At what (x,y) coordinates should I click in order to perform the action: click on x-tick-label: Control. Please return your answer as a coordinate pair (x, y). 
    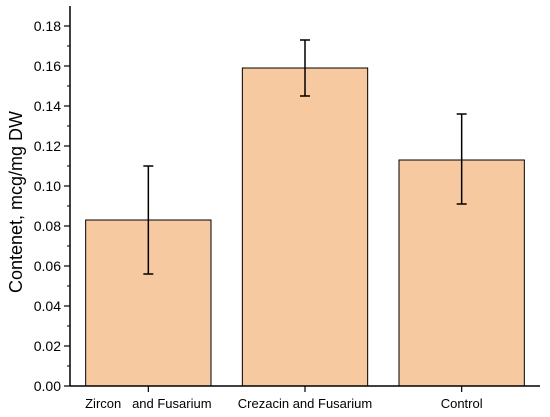
    Looking at the image, I should click on (462, 403).